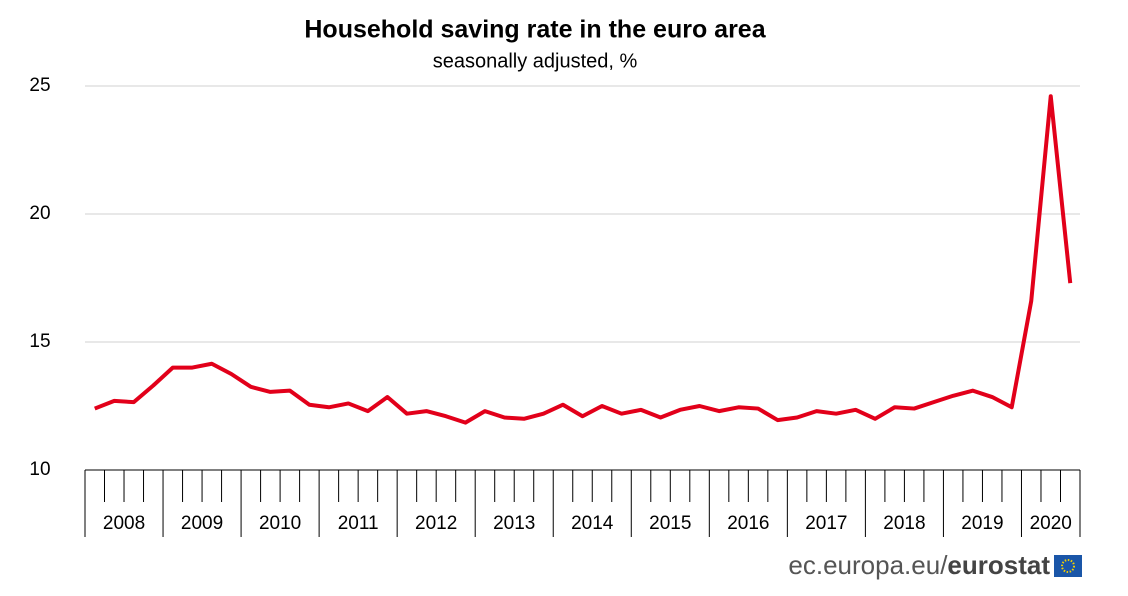 The height and width of the screenshot is (596, 1128). What do you see at coordinates (868, 565) in the screenshot?
I see `source-domain: ec.europa.eu/` at bounding box center [868, 565].